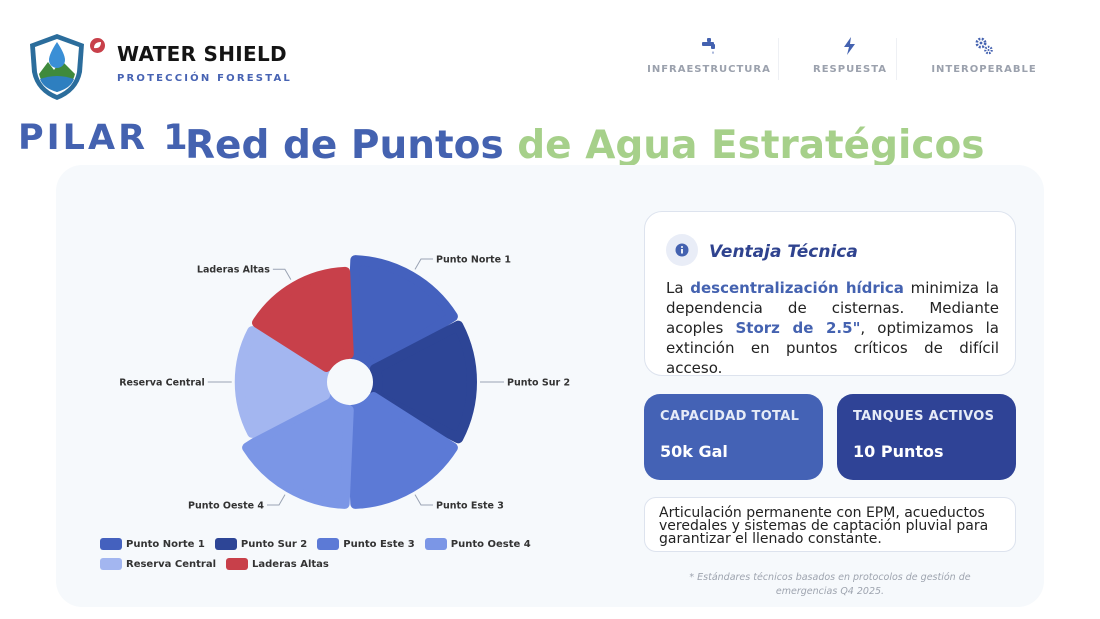 This screenshot has width=1100, height=619. Describe the element at coordinates (709, 55) in the screenshot. I see `nav-item-infraestructura: INFRAESTRUCTURA` at that location.